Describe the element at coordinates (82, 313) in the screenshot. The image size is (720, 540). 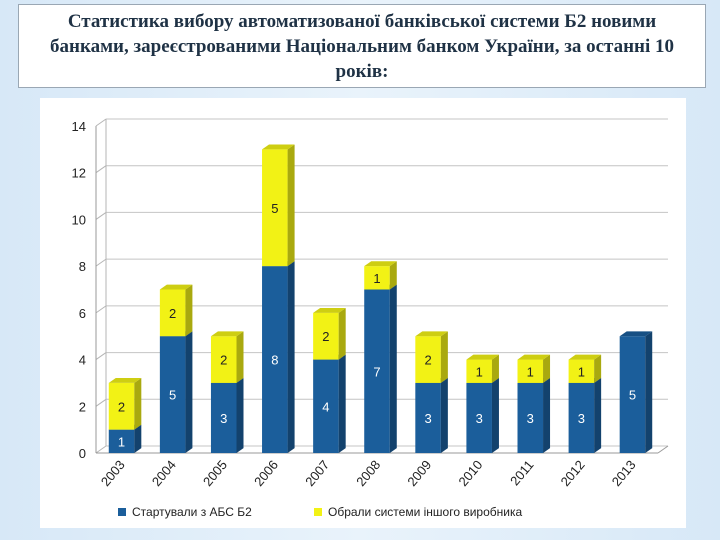
I see `y-tick-label: 6` at that location.